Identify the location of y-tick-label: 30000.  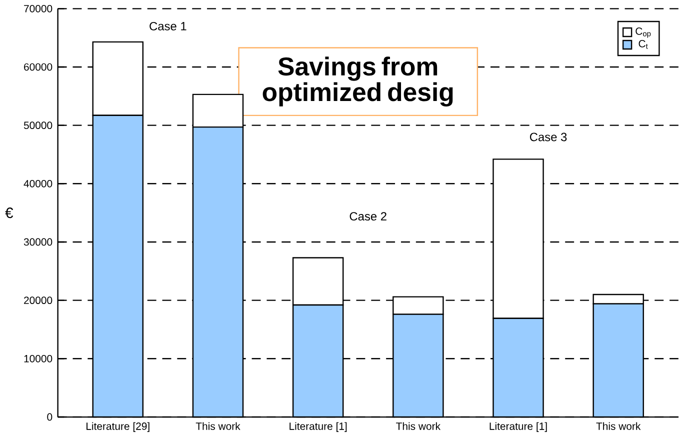
(38, 242).